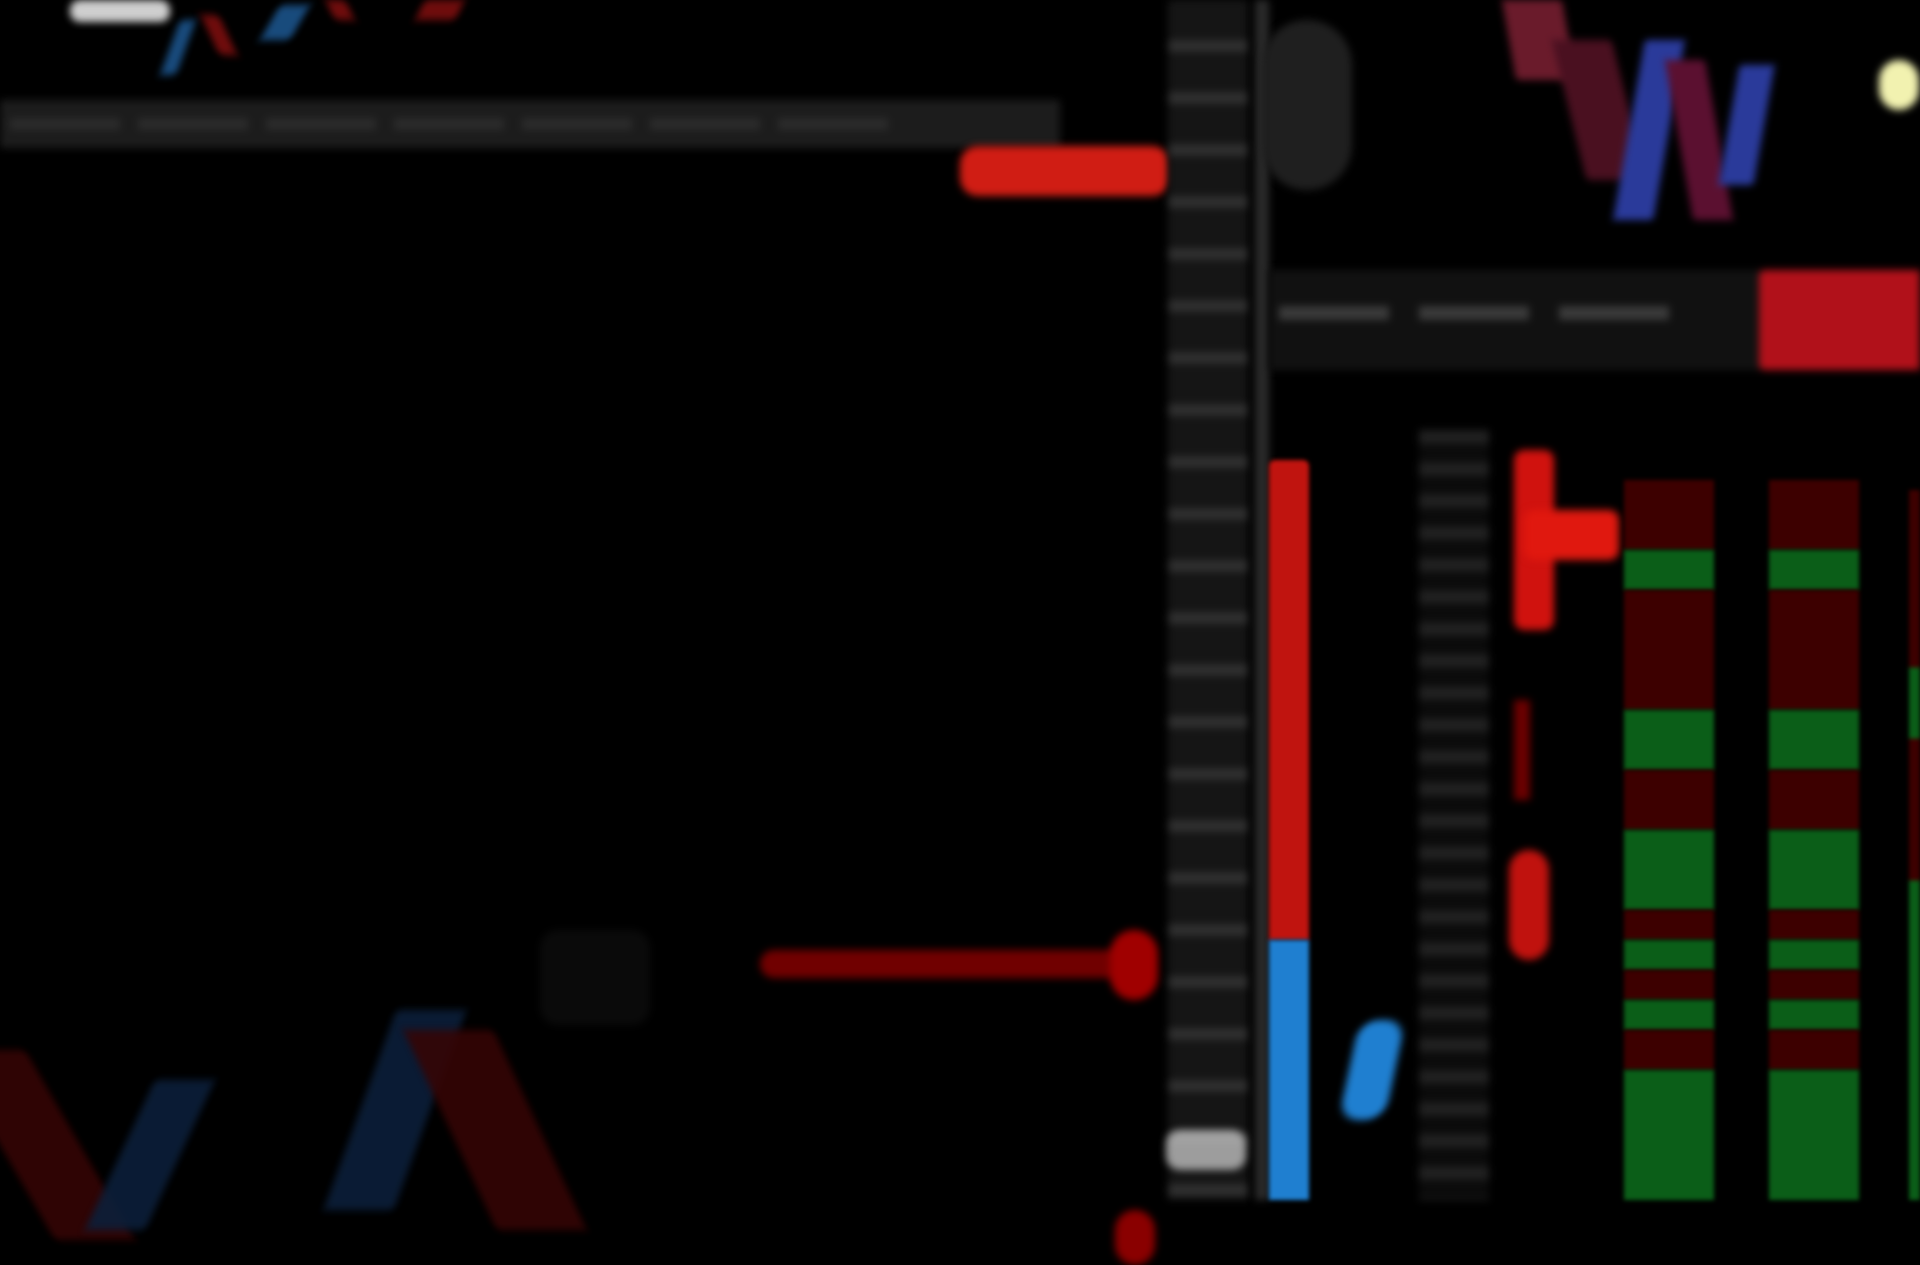  I want to click on ghost-icon, so click(1307, 105).